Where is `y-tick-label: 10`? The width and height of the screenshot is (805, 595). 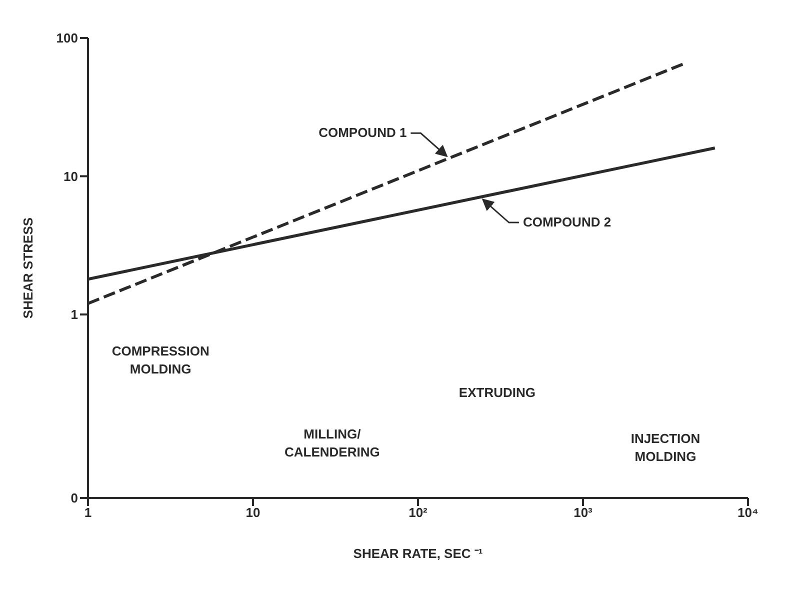 y-tick-label: 10 is located at coordinates (71, 176).